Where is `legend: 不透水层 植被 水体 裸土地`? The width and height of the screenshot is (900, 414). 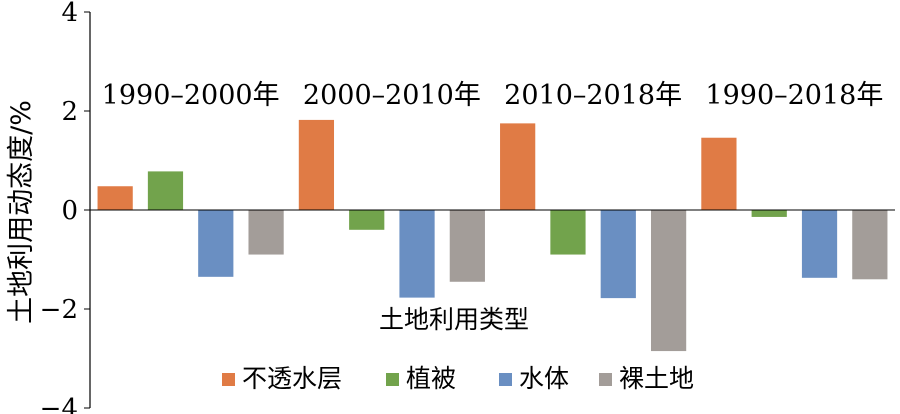 legend: 不透水层 植被 水体 裸土地 is located at coordinates (458, 378).